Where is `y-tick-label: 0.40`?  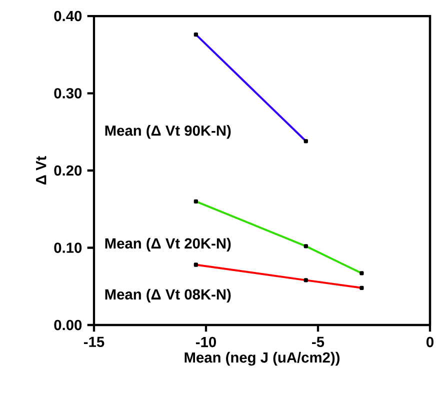 y-tick-label: 0.40 is located at coordinates (68, 16).